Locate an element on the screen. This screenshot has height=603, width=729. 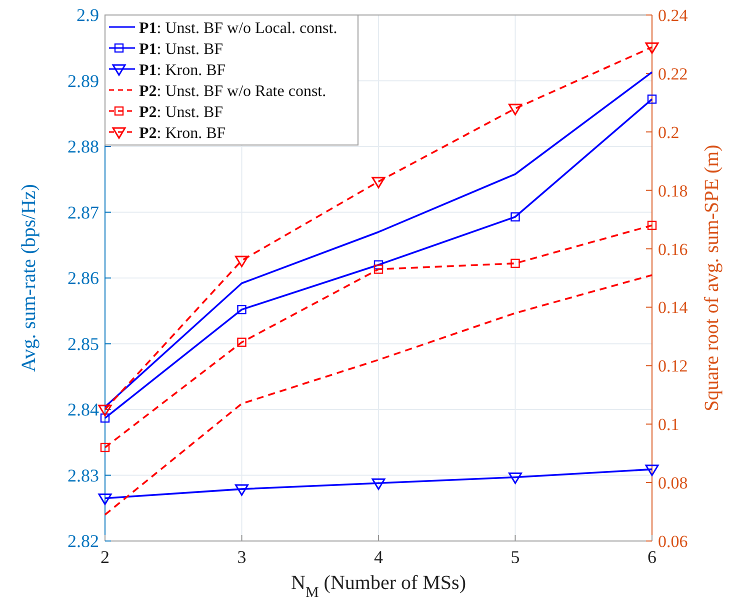
y2-tick-label: 0.1 is located at coordinates (669, 424).